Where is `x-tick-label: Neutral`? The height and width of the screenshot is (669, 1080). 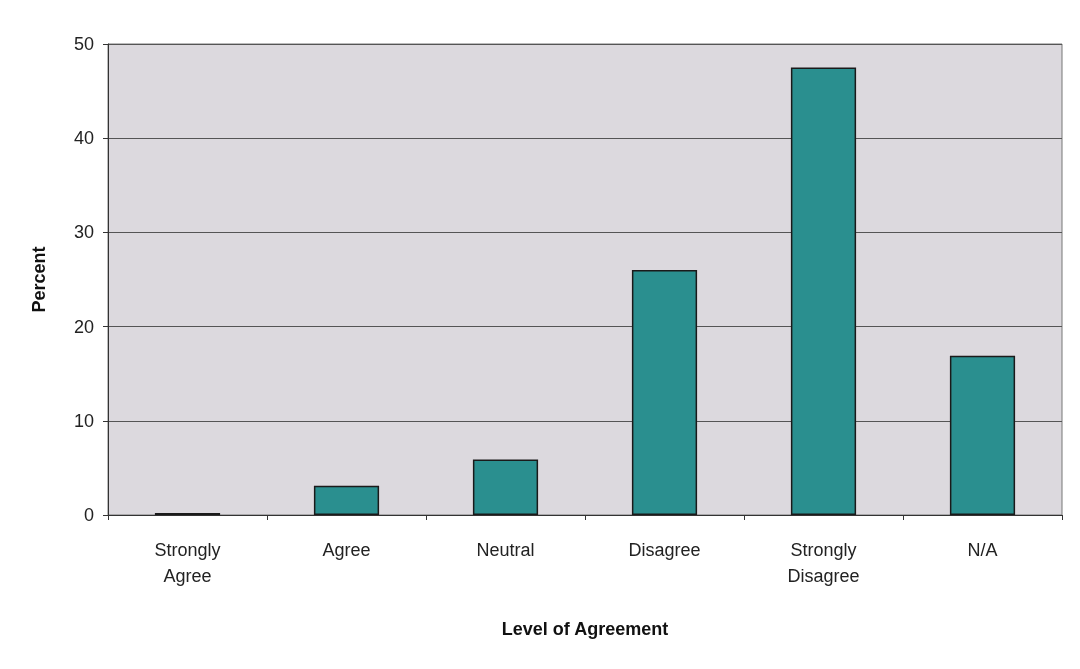
x-tick-label: Neutral is located at coordinates (505, 550).